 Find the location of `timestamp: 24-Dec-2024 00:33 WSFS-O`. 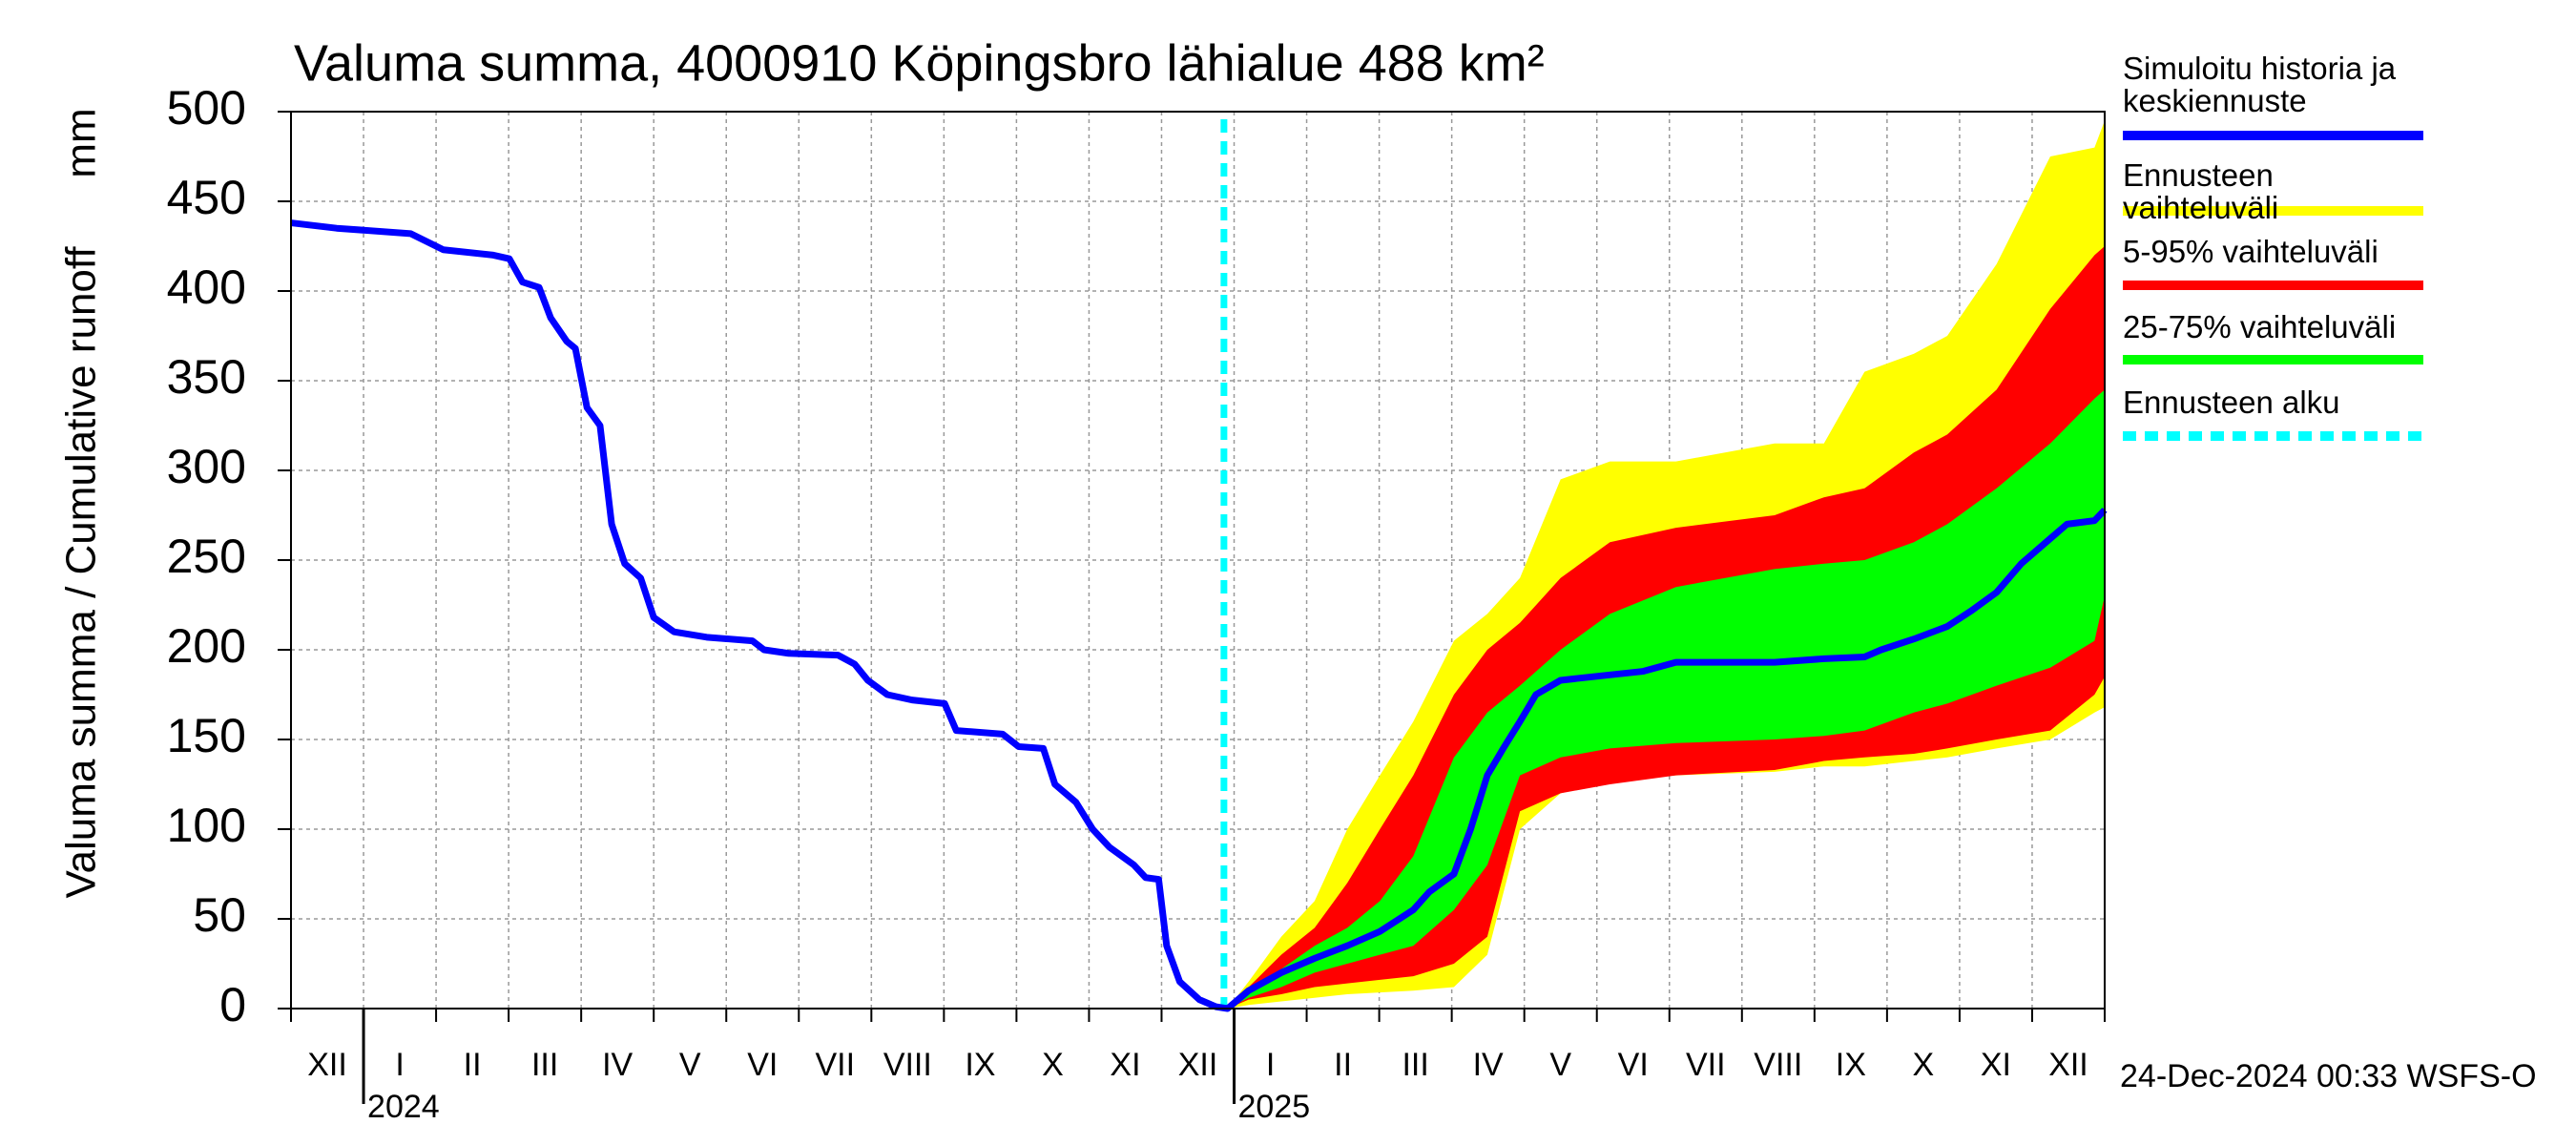

timestamp: 24-Dec-2024 00:33 WSFS-O is located at coordinates (2328, 1076).